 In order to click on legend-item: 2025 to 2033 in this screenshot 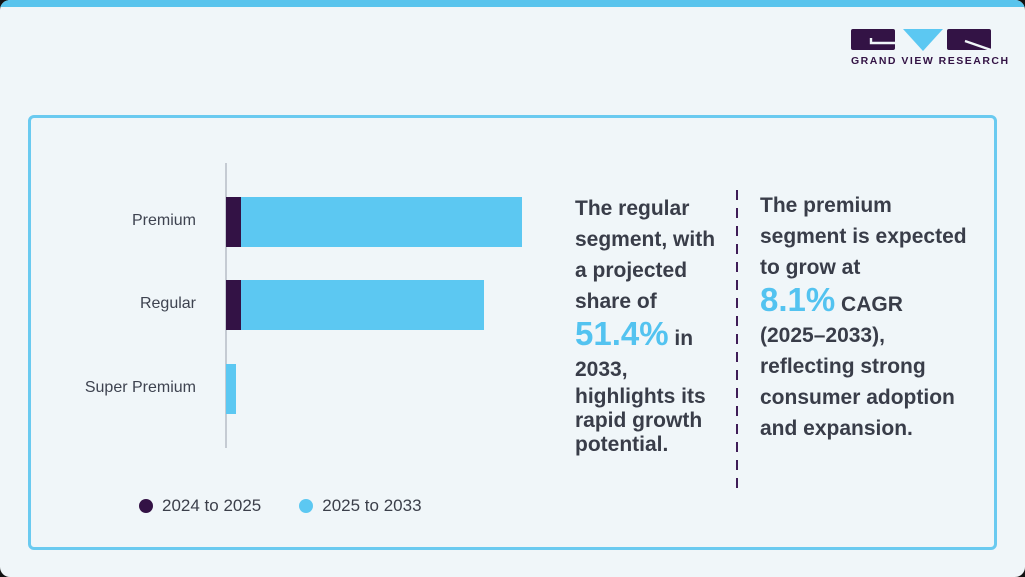, I will do `click(360, 506)`.